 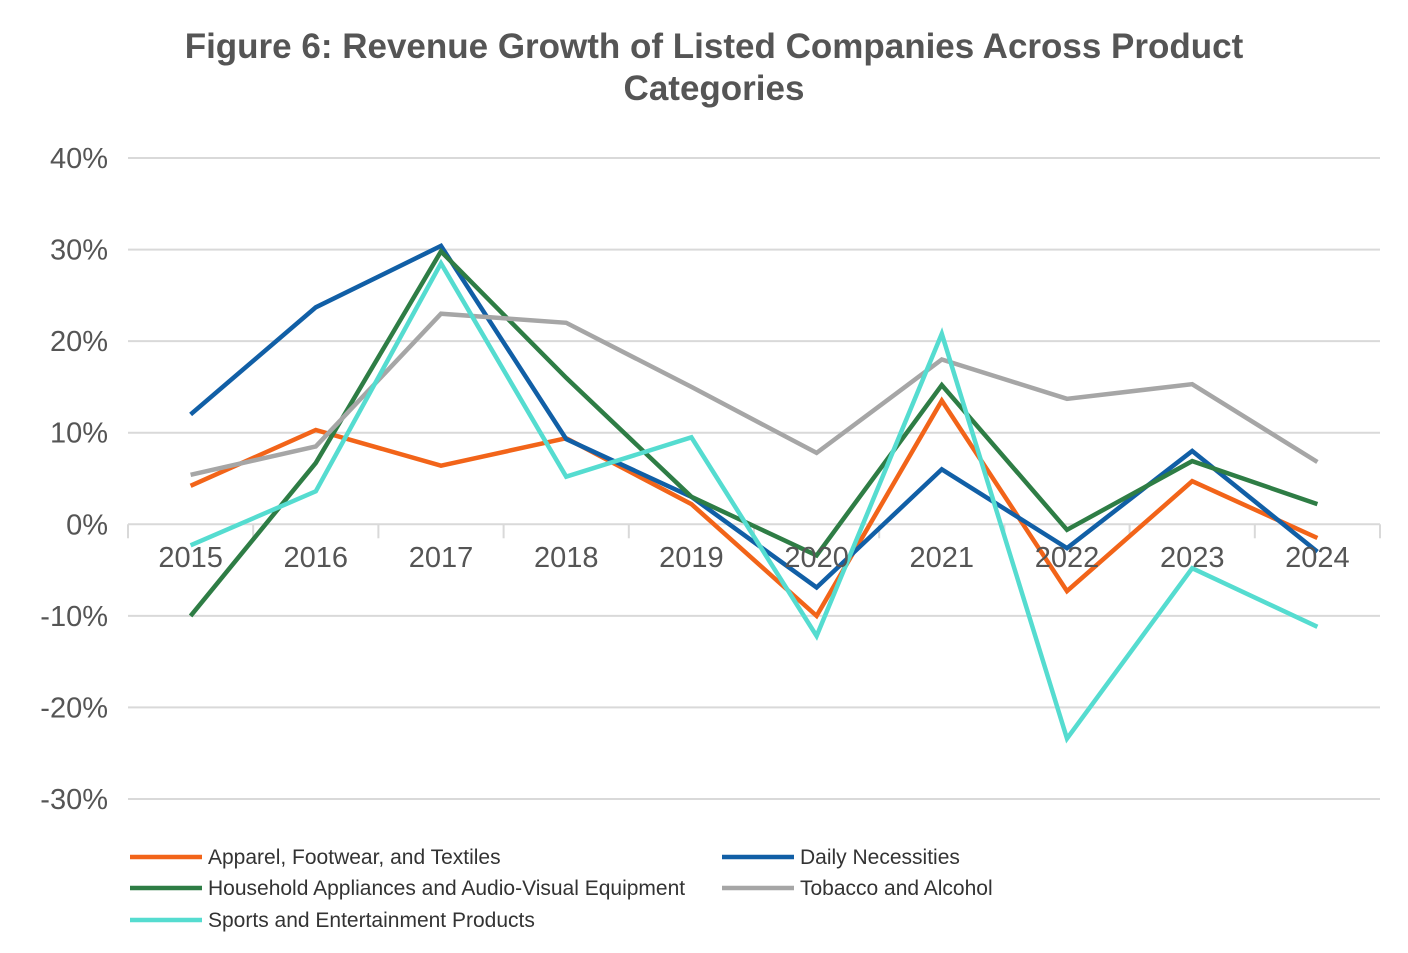 I want to click on legend-label: Sports and Entertainment Products, so click(x=371, y=920).